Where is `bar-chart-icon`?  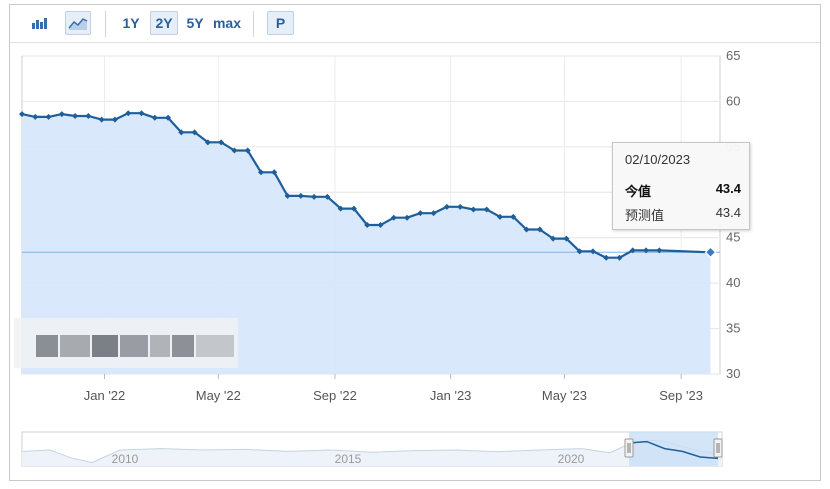
bar-chart-icon is located at coordinates (40, 23).